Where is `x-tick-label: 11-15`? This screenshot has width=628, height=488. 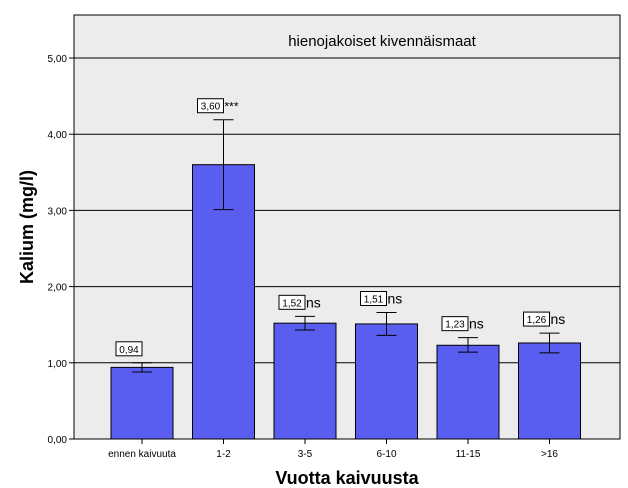
x-tick-label: 11-15 is located at coordinates (468, 454).